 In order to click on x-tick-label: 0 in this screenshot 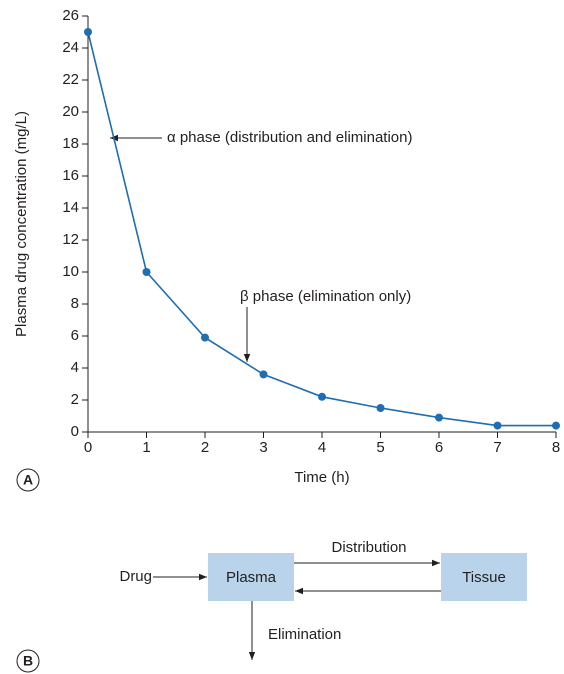, I will do `click(88, 447)`.